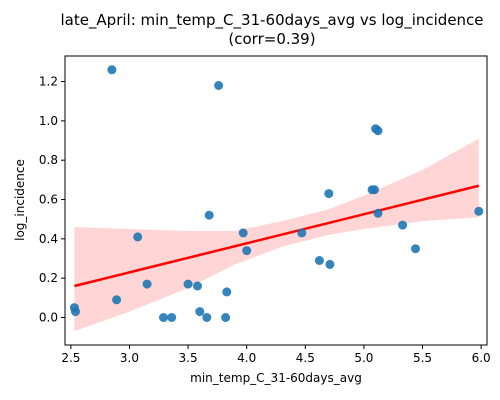  Describe the element at coordinates (305, 358) in the screenshot. I see `x-tick-label: 4.5` at that location.